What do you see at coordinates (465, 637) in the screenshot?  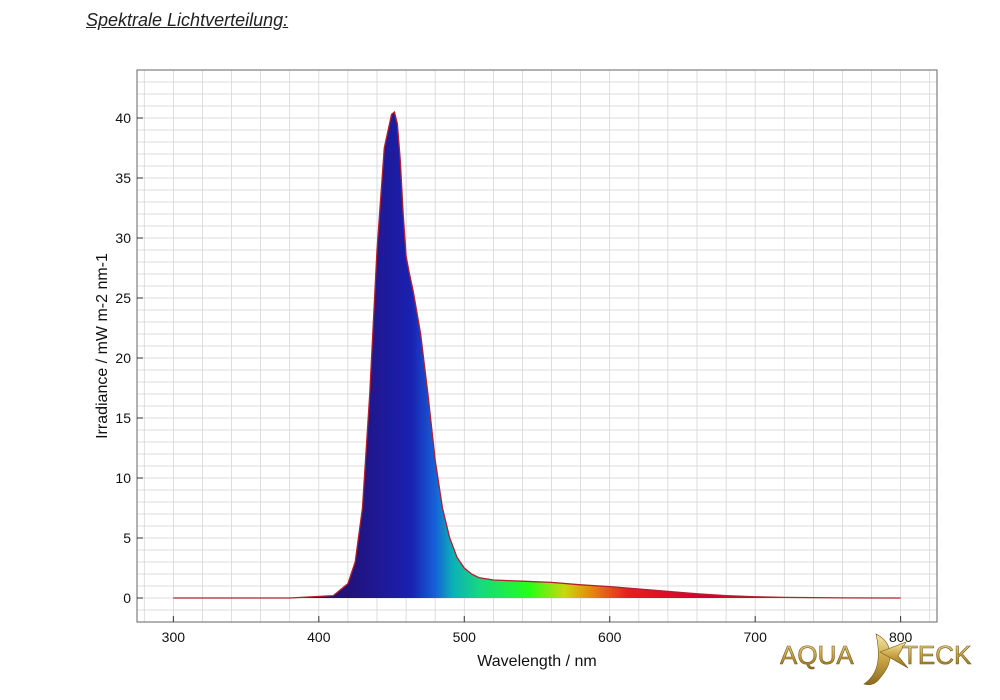 I see `x-tick-label: 500` at bounding box center [465, 637].